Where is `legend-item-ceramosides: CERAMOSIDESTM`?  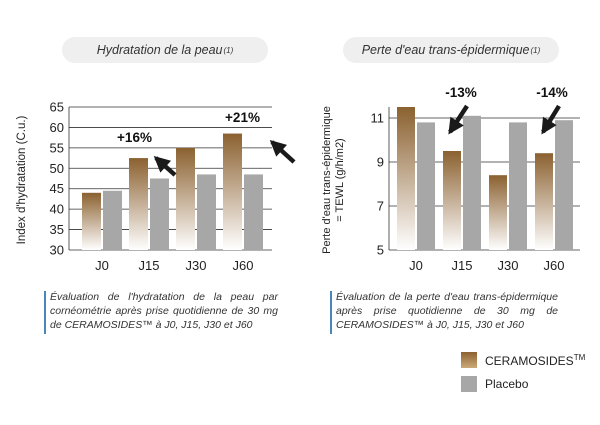
legend-item-ceramosides: CERAMOSIDESTM is located at coordinates (523, 360).